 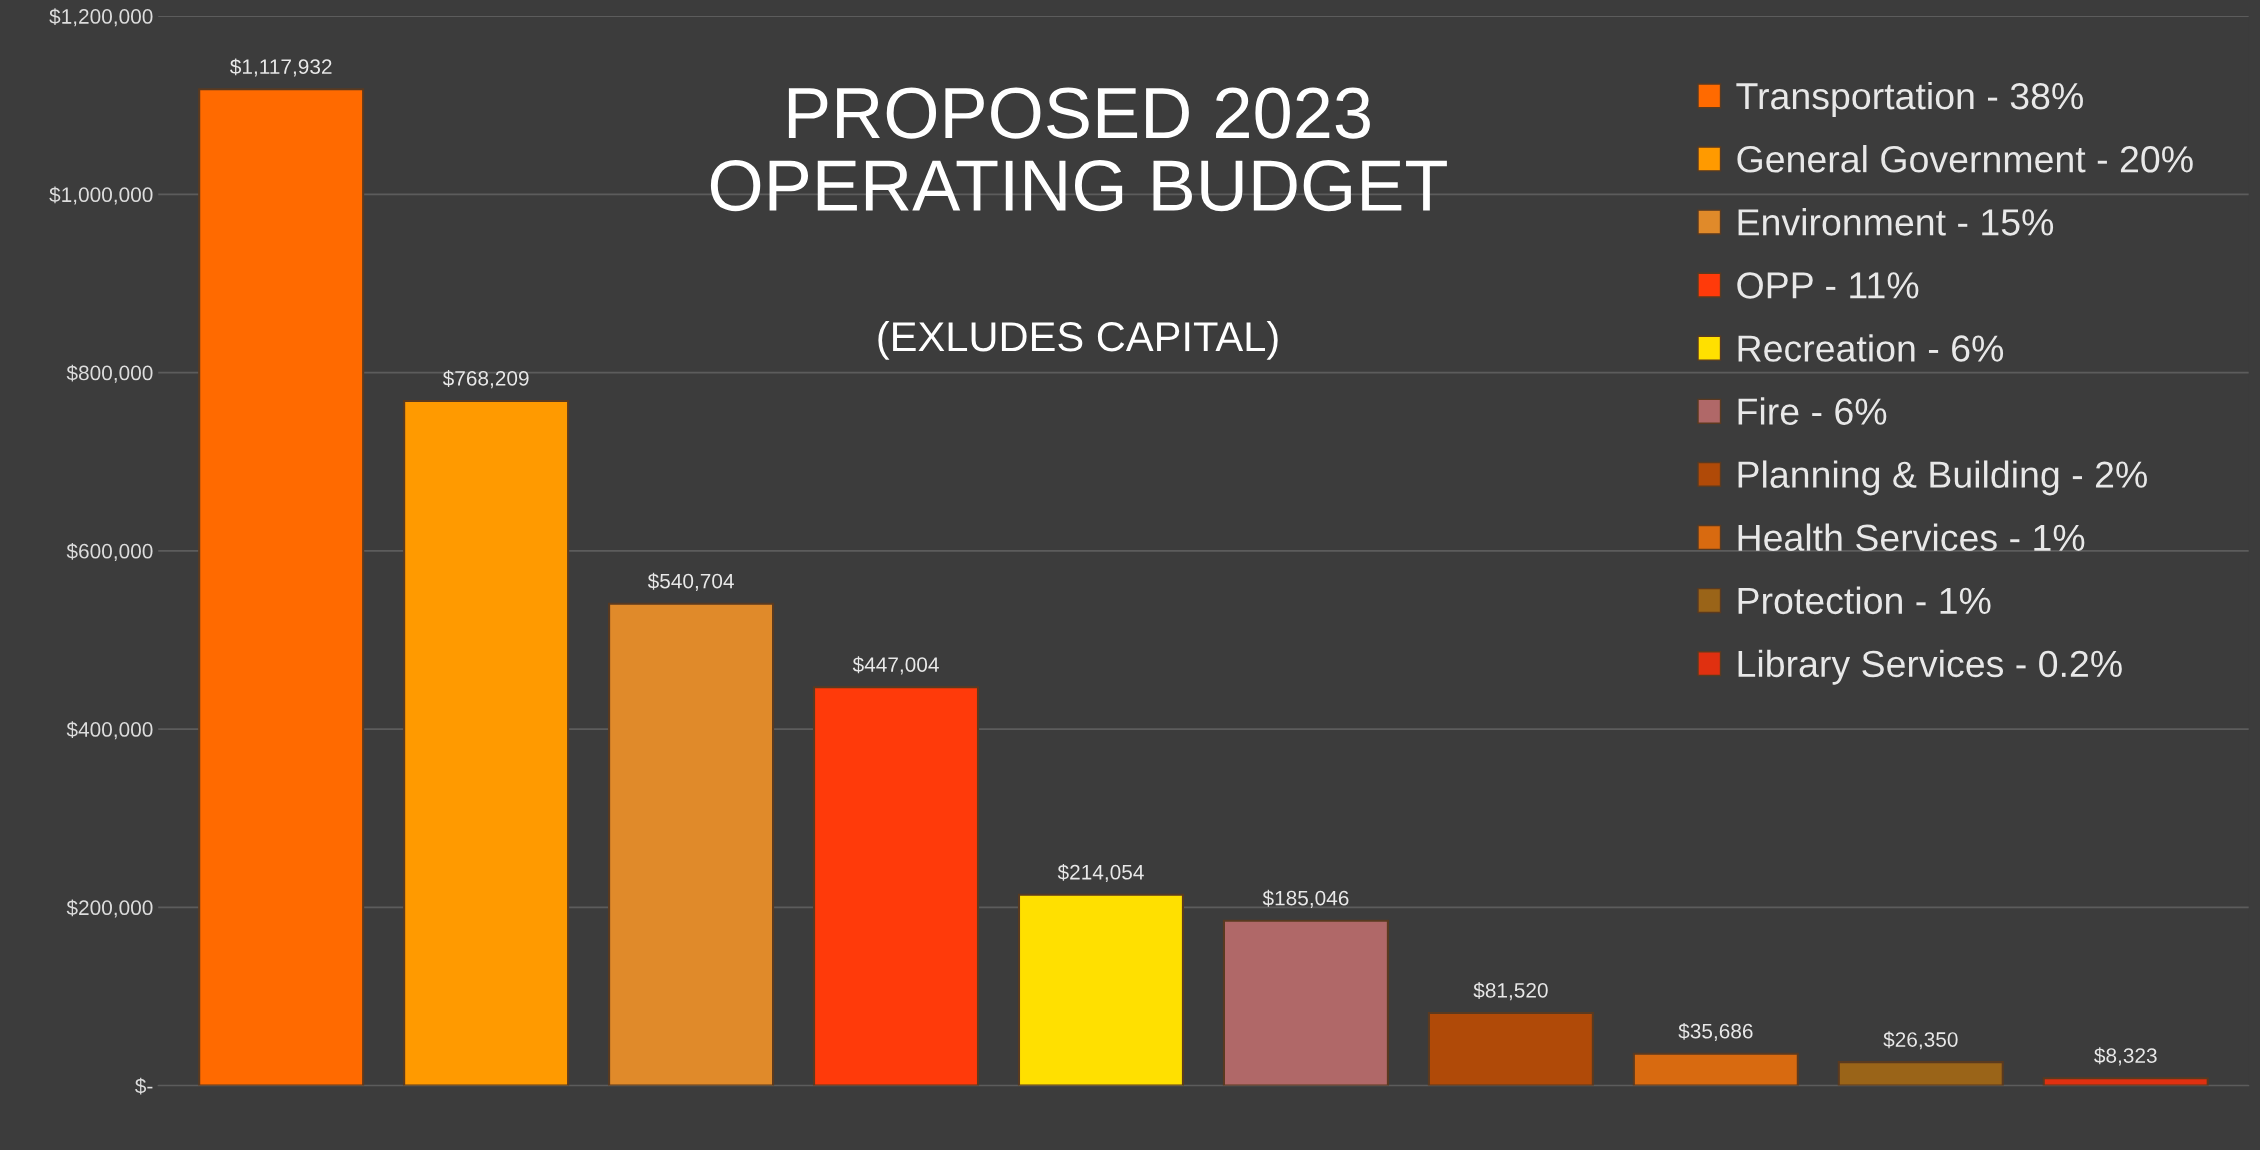 I want to click on legend-label: Library Services - 0.2%, so click(x=1930, y=667).